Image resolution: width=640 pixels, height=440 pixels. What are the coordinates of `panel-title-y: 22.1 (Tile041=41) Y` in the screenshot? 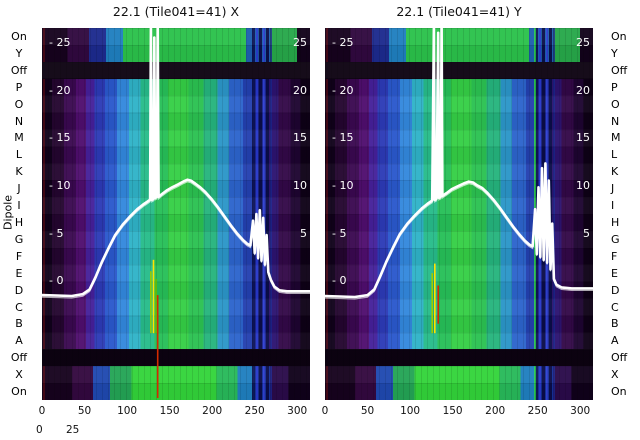 It's located at (459, 11).